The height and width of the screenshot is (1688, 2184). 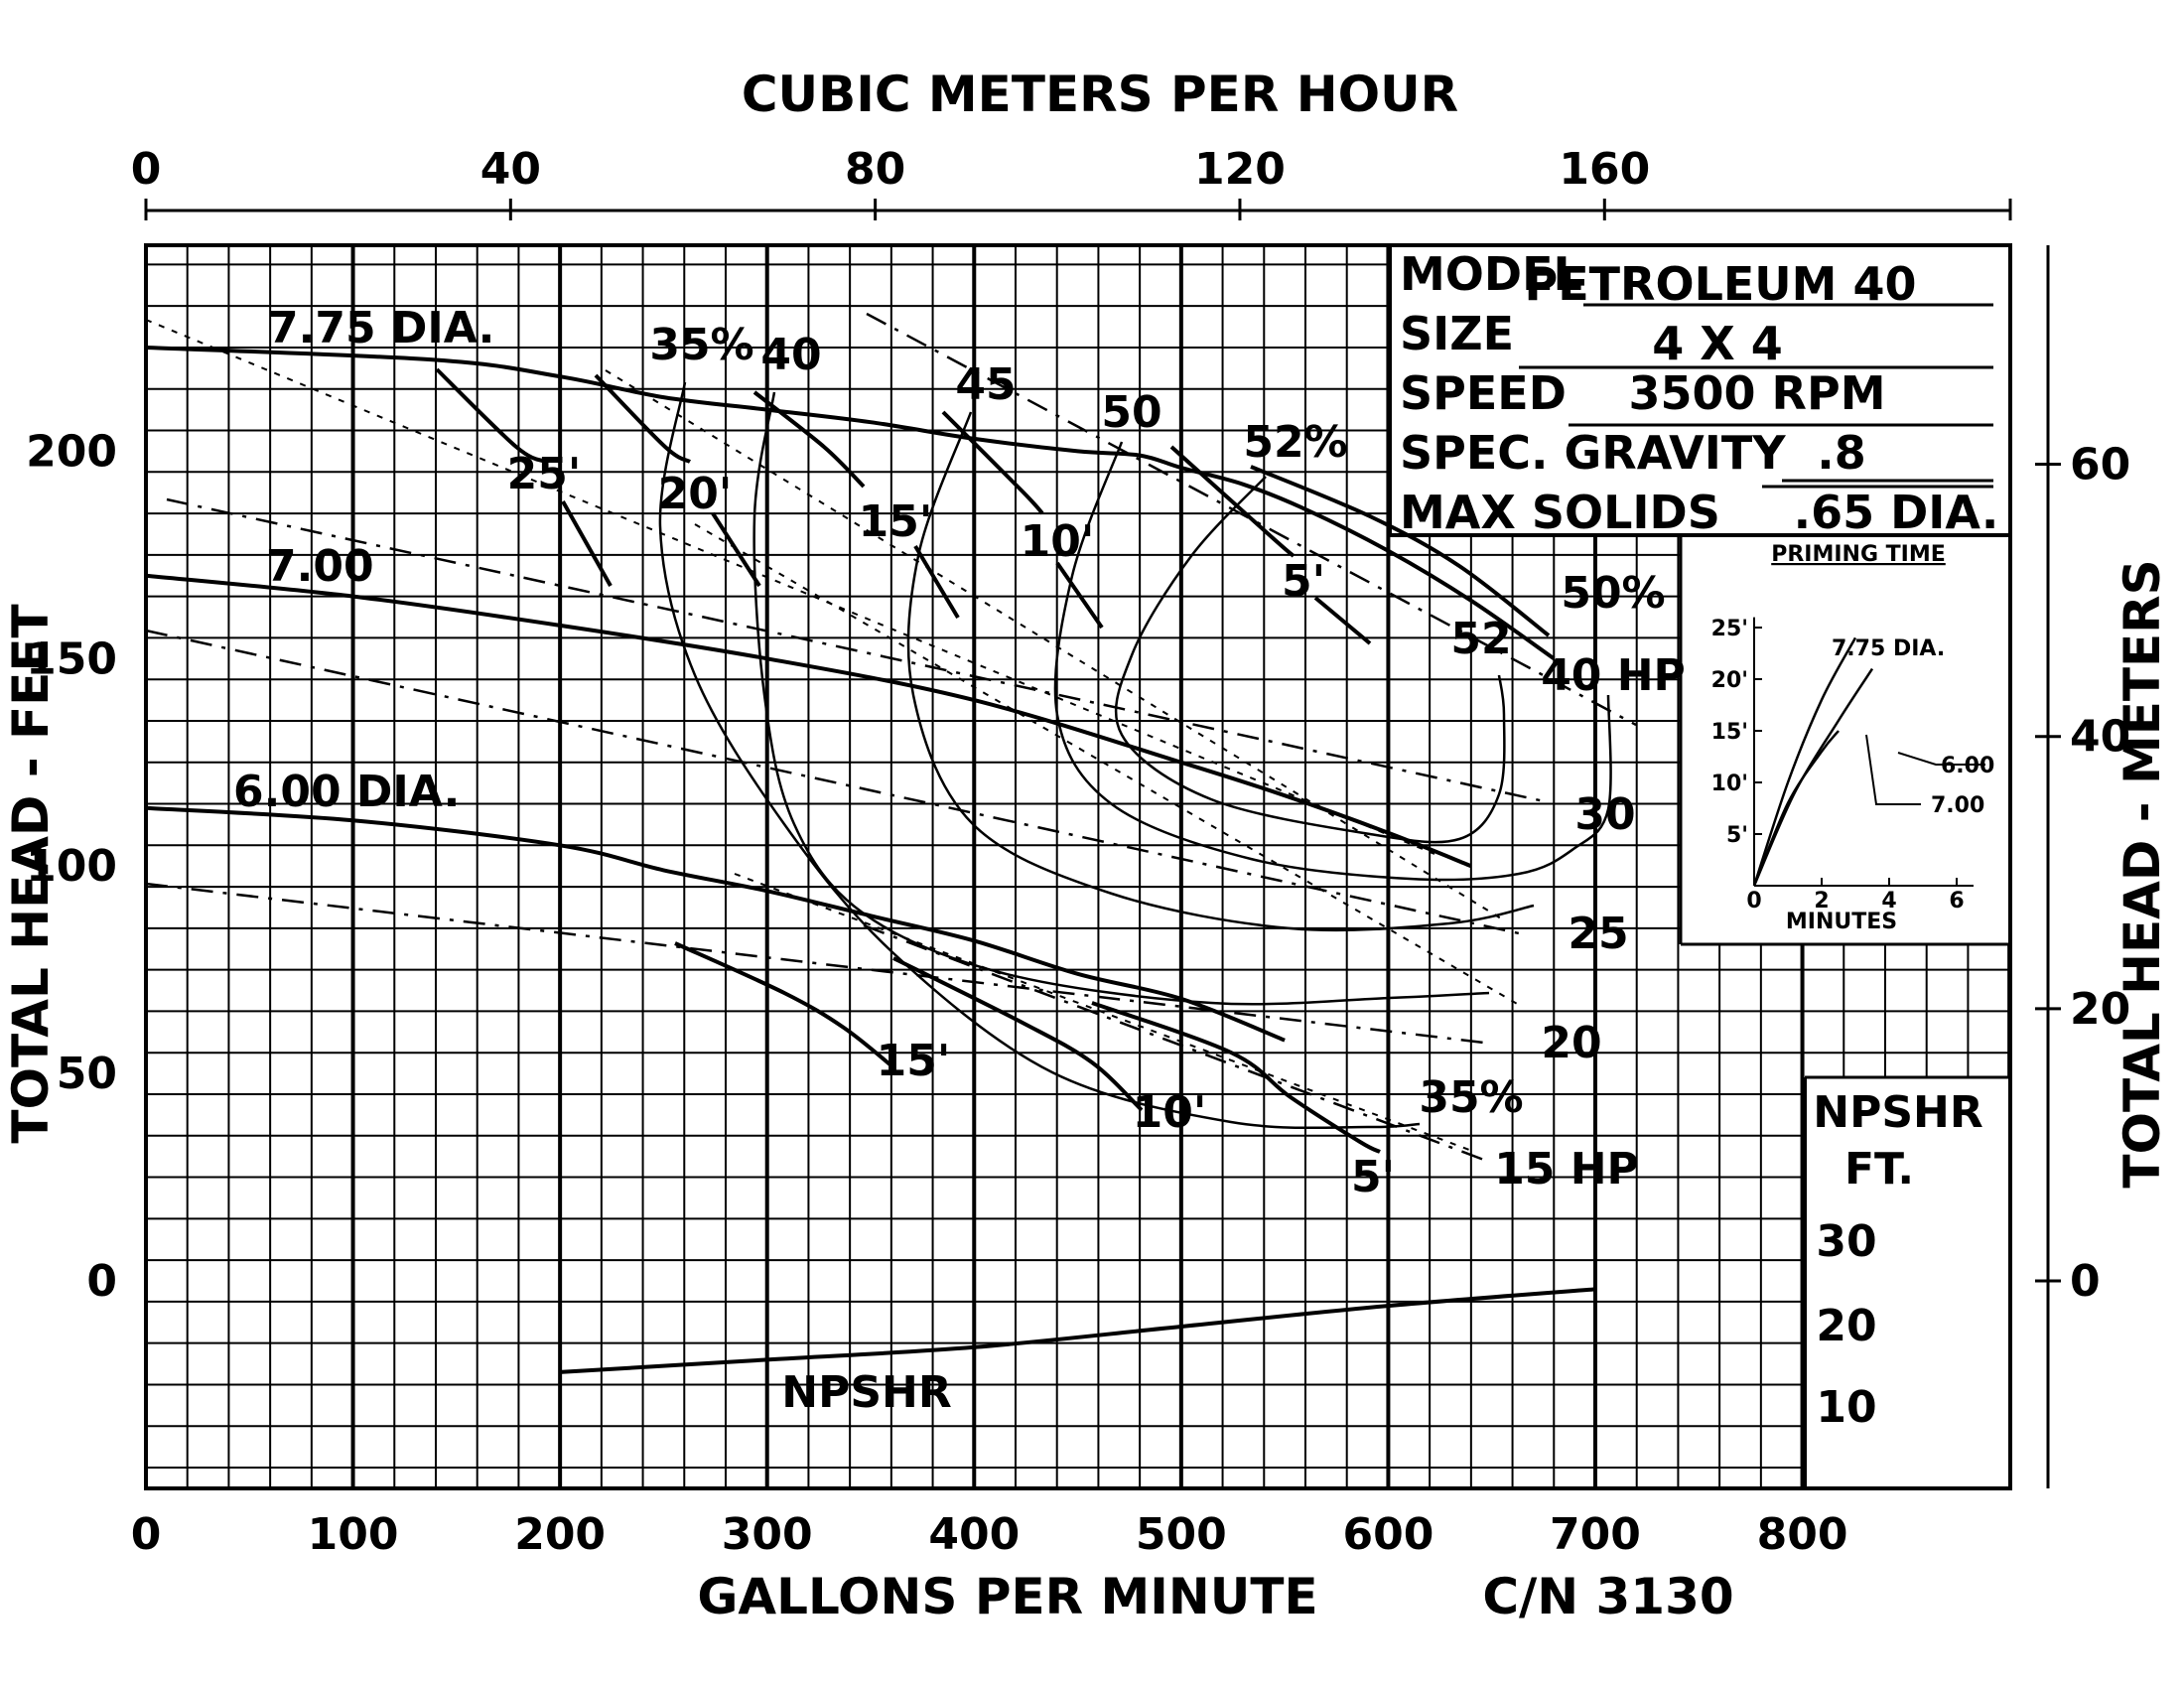 What do you see at coordinates (767, 1534) in the screenshot?
I see `x-tick-label: 300` at bounding box center [767, 1534].